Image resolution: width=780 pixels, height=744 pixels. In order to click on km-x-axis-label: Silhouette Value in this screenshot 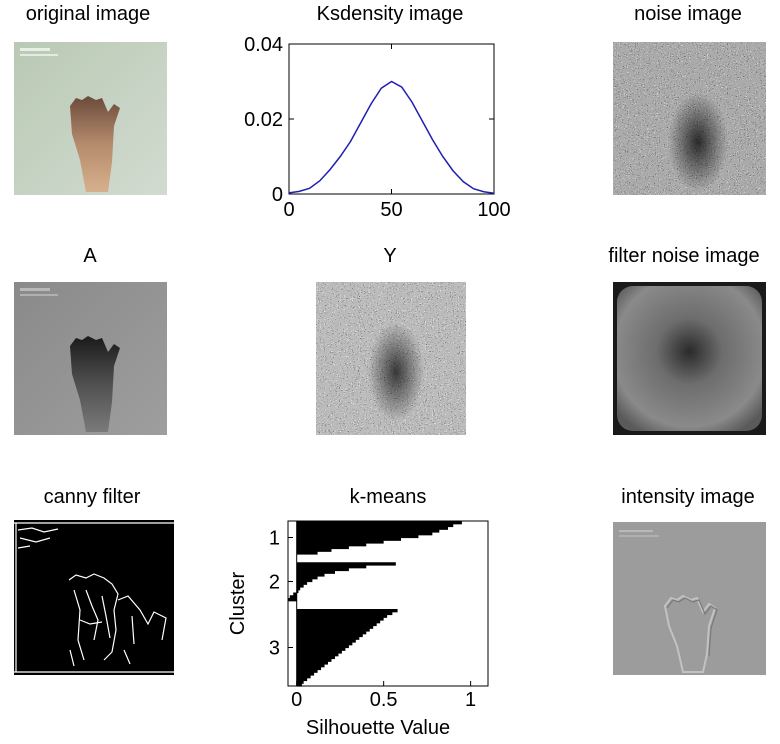, I will do `click(378, 728)`.